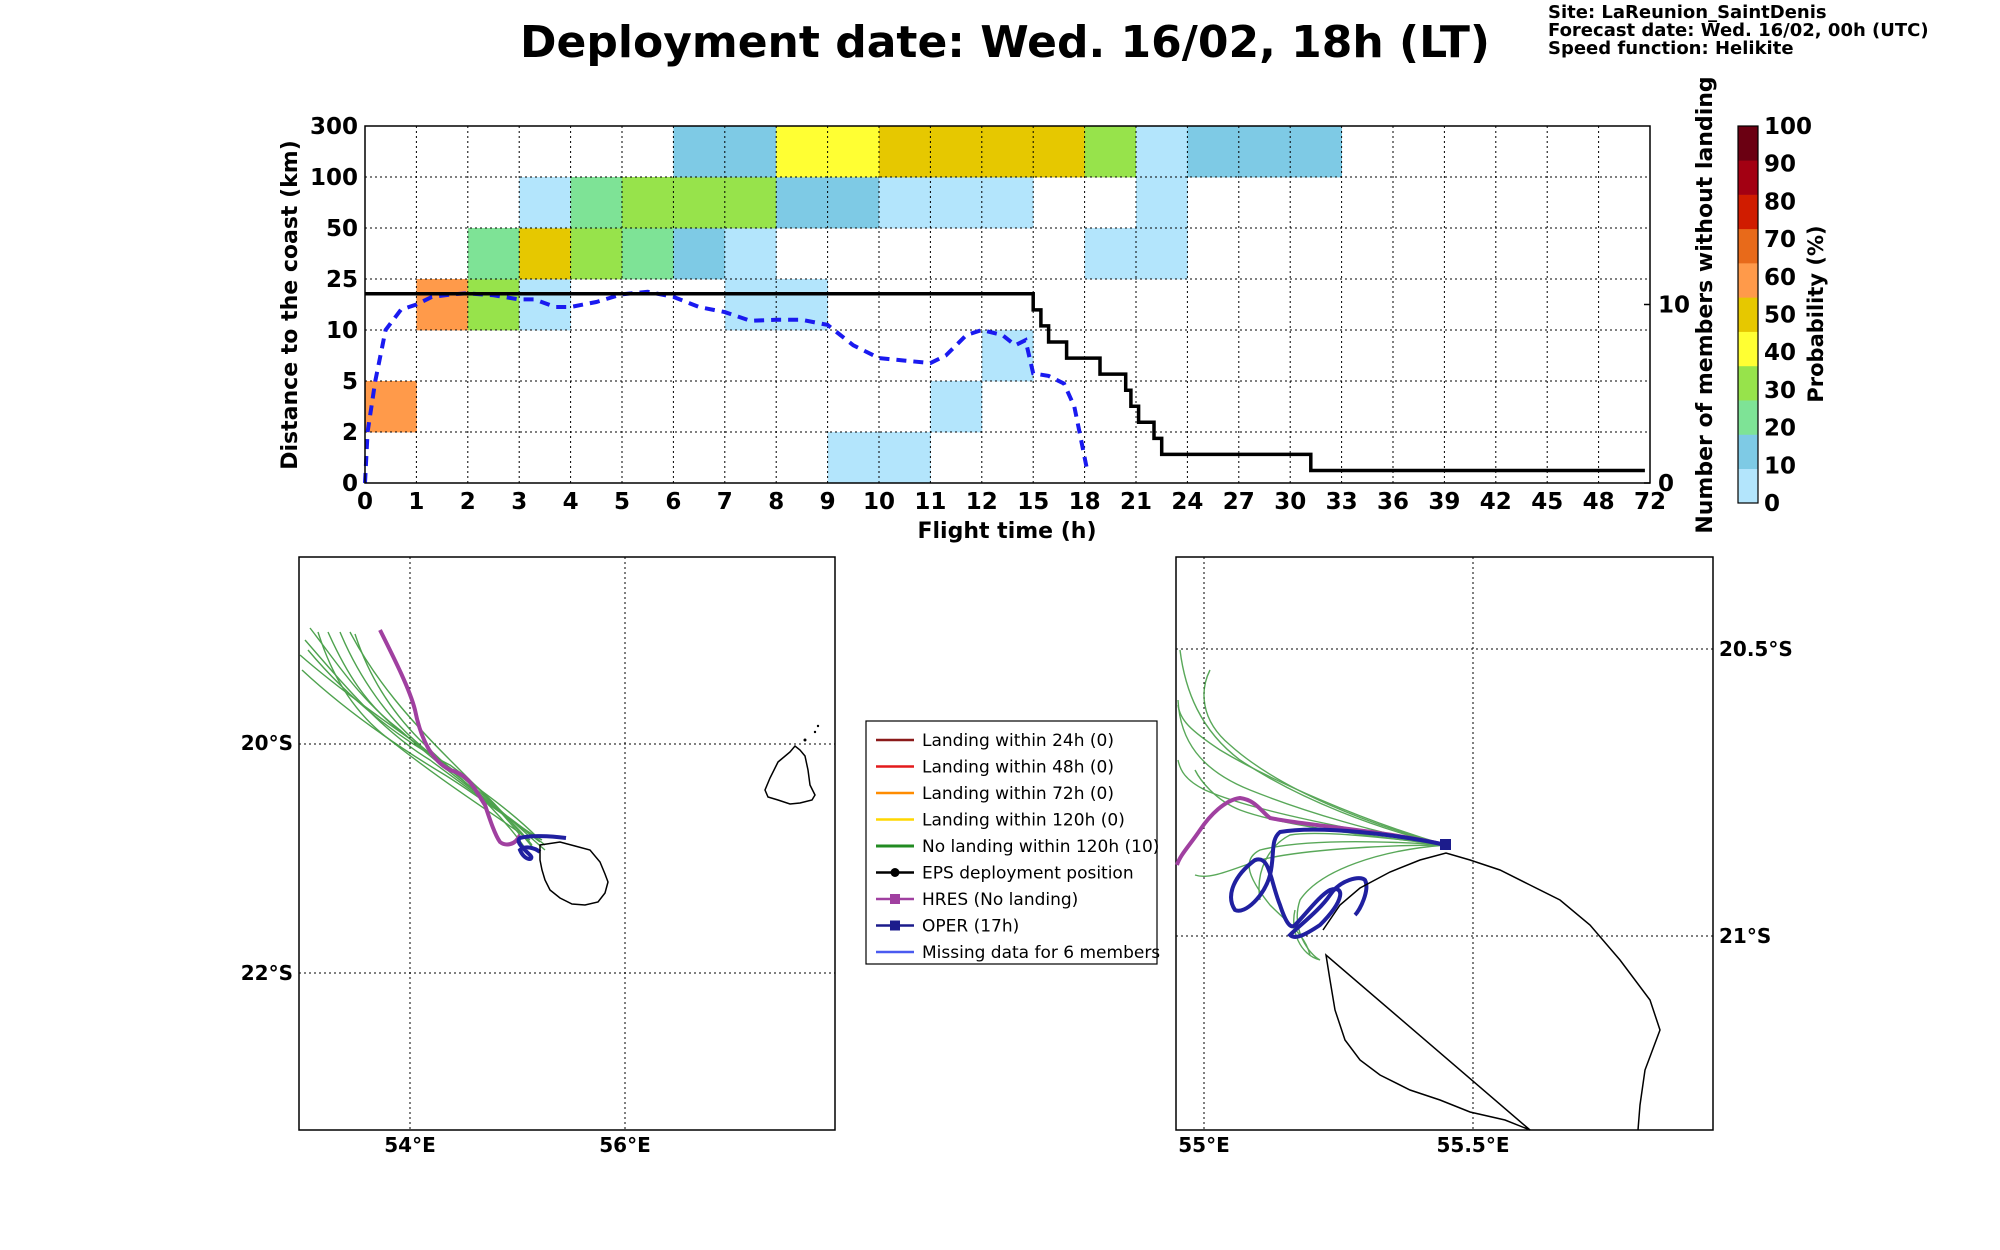 Image resolution: width=2000 pixels, height=1250 pixels. I want to click on heatmap-ytick-label: 100, so click(334, 178).